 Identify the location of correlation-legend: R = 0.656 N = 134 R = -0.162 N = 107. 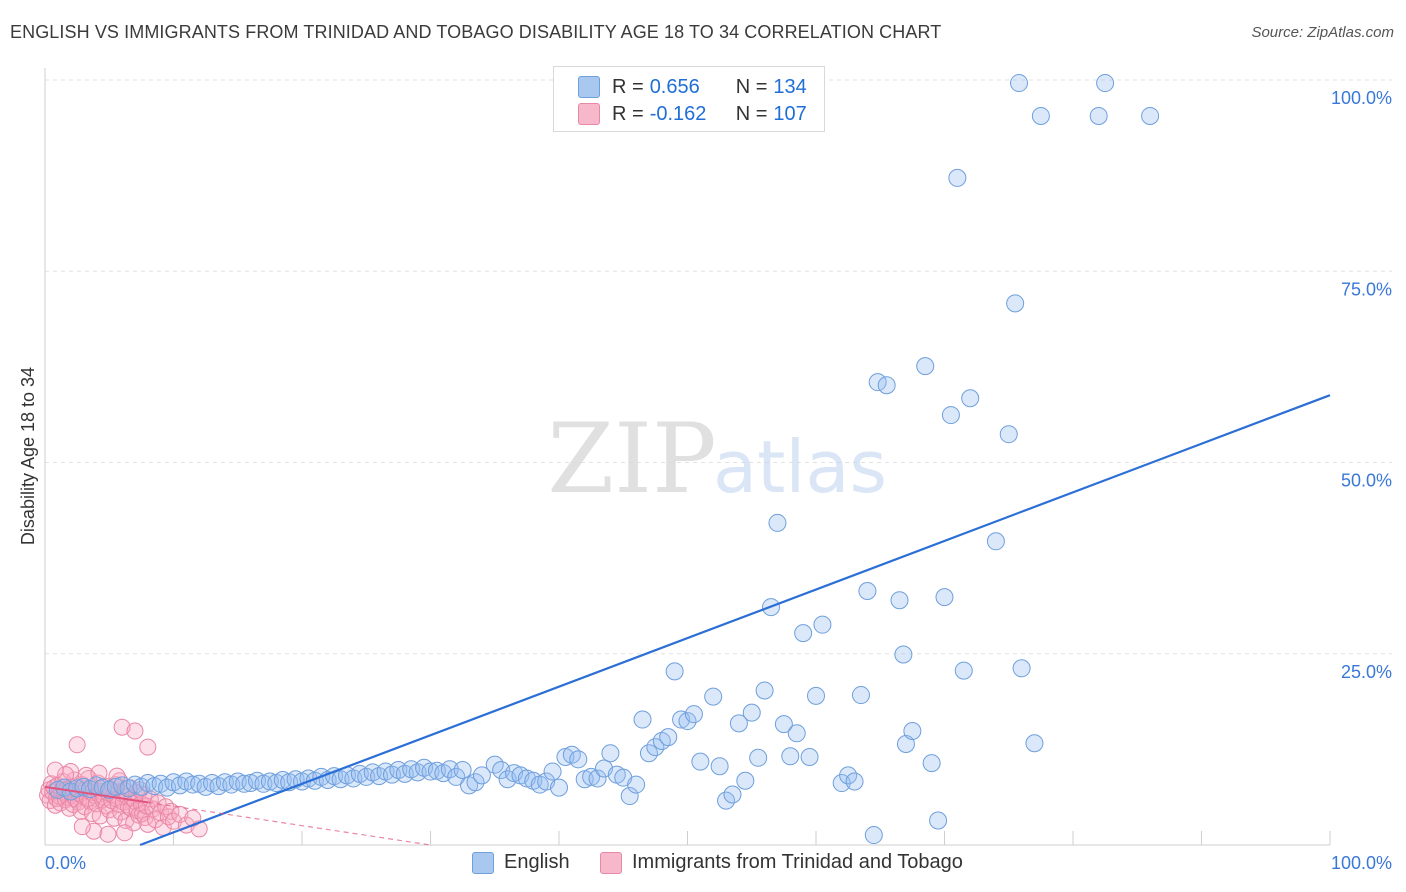
(689, 99).